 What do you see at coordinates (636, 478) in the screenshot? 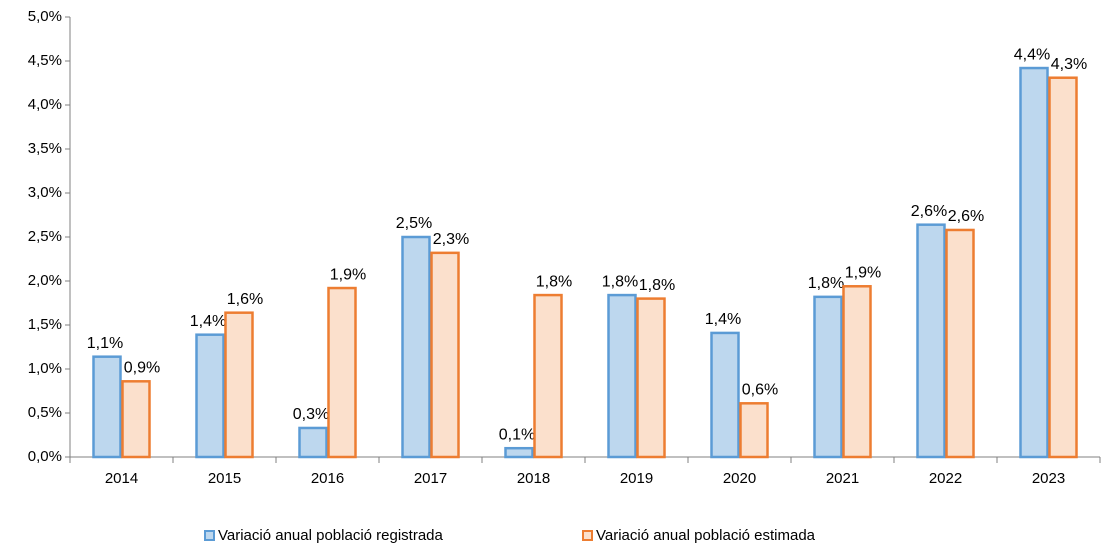
I see `x-tick-label: 2019` at bounding box center [636, 478].